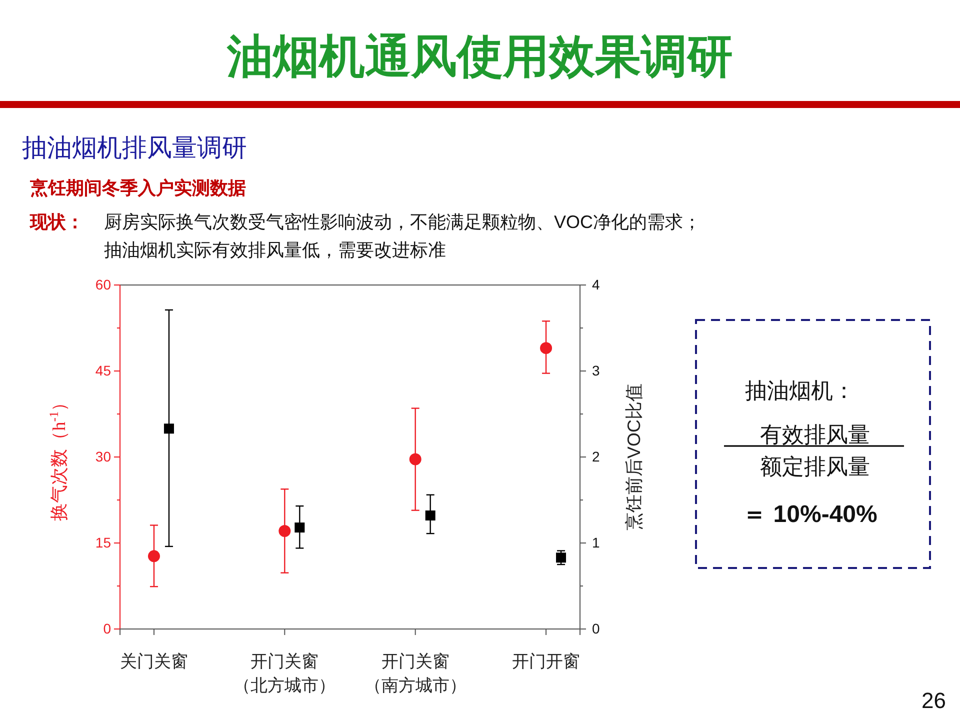  Describe the element at coordinates (56, 222) in the screenshot. I see `text: 现状：` at that location.